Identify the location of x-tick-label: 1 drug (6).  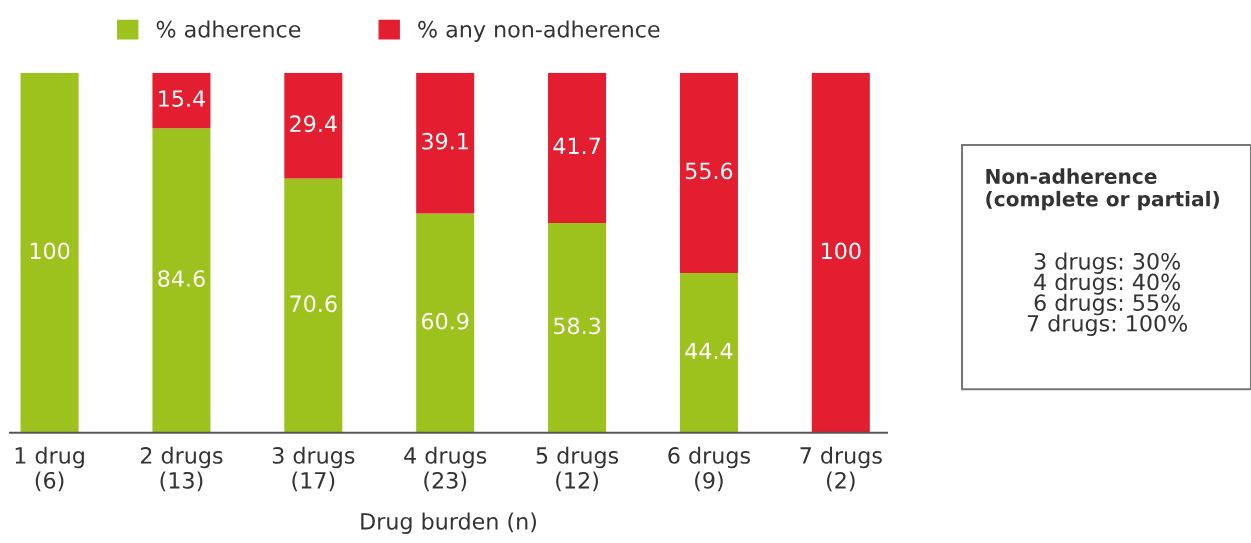
(49, 469).